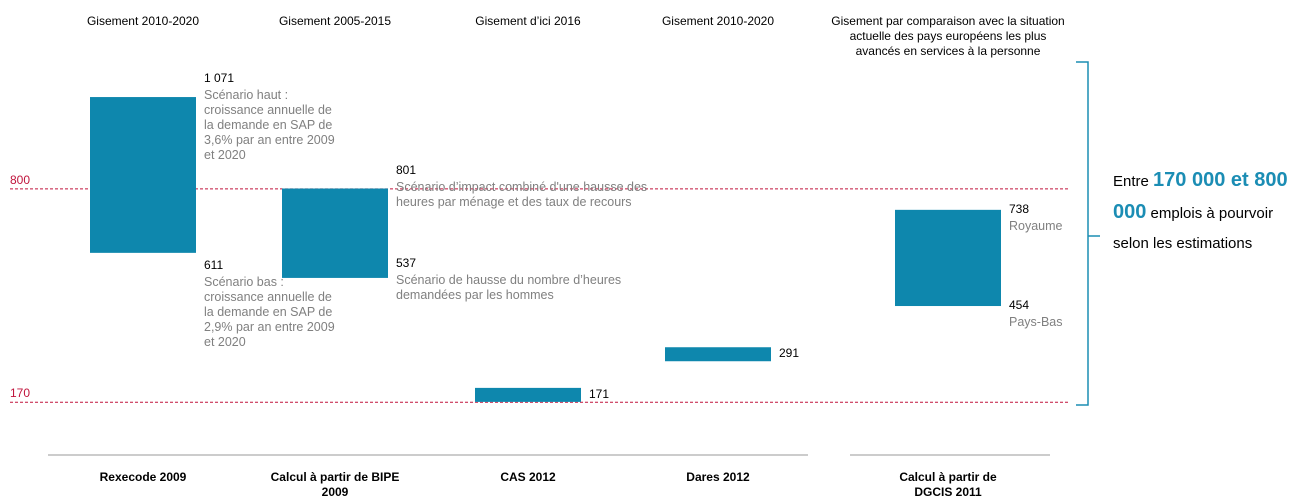 This screenshot has width=1304, height=502. What do you see at coordinates (1019, 305) in the screenshot?
I see `value-label: 454` at bounding box center [1019, 305].